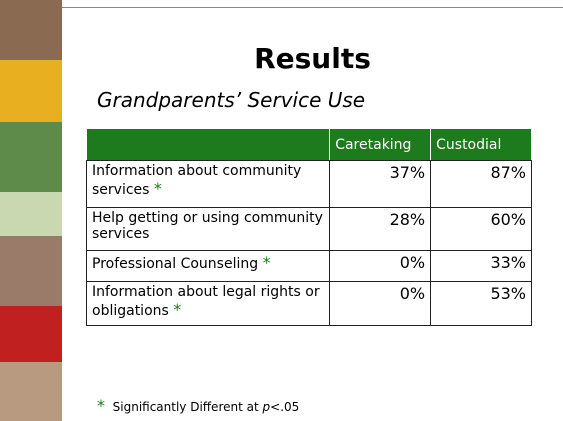  Describe the element at coordinates (481, 229) in the screenshot. I see `cell: 60%` at that location.